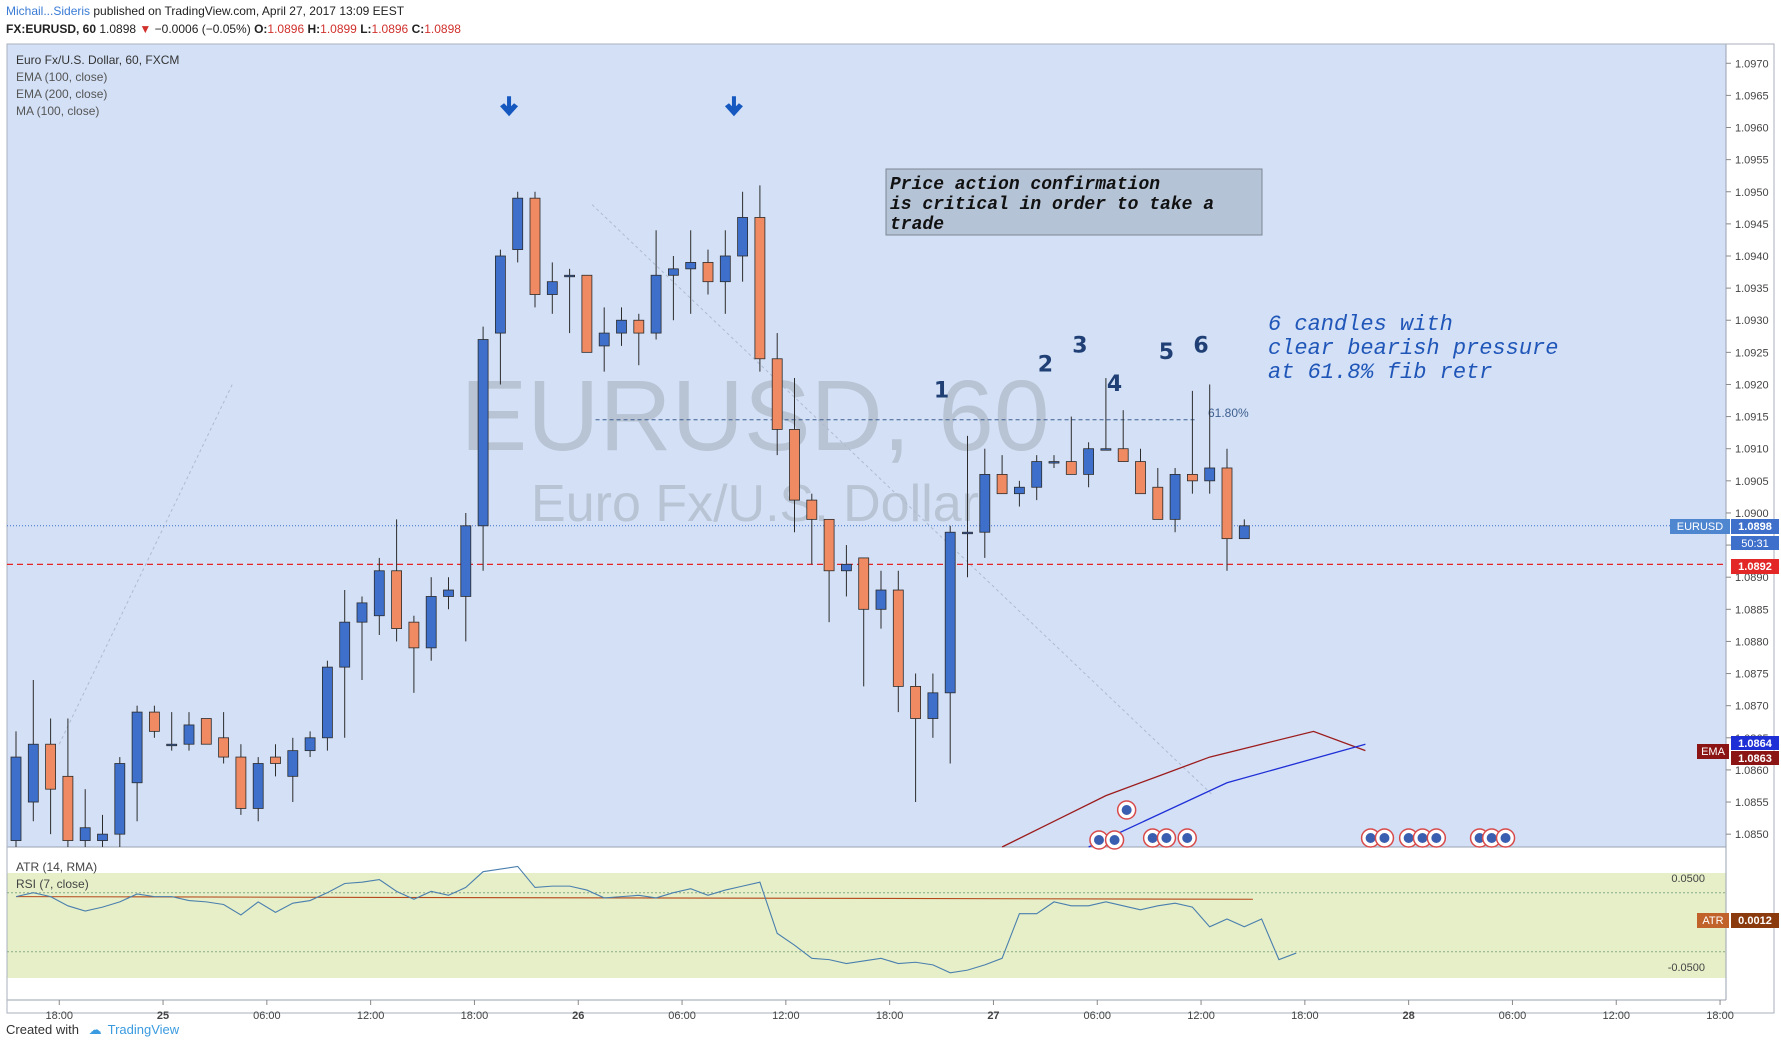 The height and width of the screenshot is (1046, 1781). I want to click on countdown-tag: 50:31, so click(1755, 543).